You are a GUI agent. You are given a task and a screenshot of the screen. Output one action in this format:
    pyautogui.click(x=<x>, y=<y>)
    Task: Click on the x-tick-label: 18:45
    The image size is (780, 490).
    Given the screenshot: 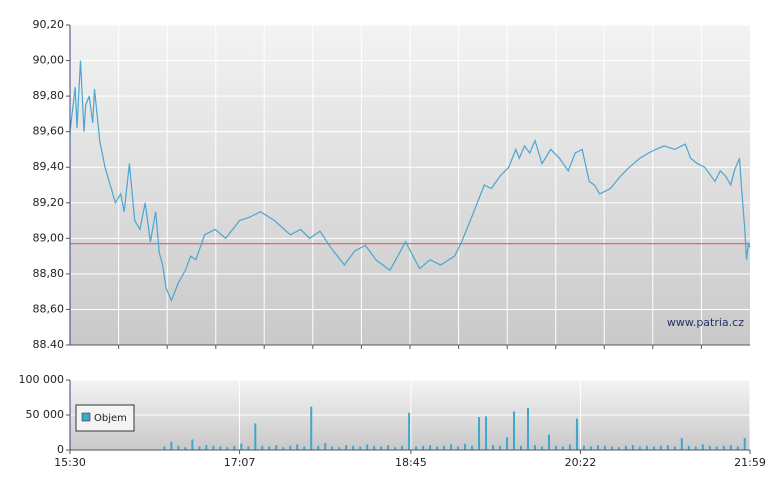 What is the action you would take?
    pyautogui.click(x=411, y=462)
    